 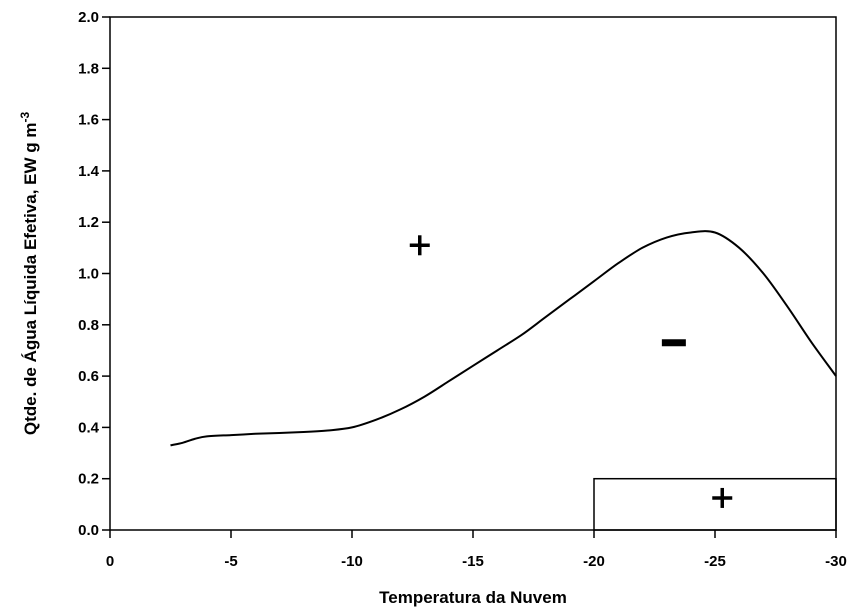 I want to click on y-tick-label: 1.6, so click(x=88, y=120).